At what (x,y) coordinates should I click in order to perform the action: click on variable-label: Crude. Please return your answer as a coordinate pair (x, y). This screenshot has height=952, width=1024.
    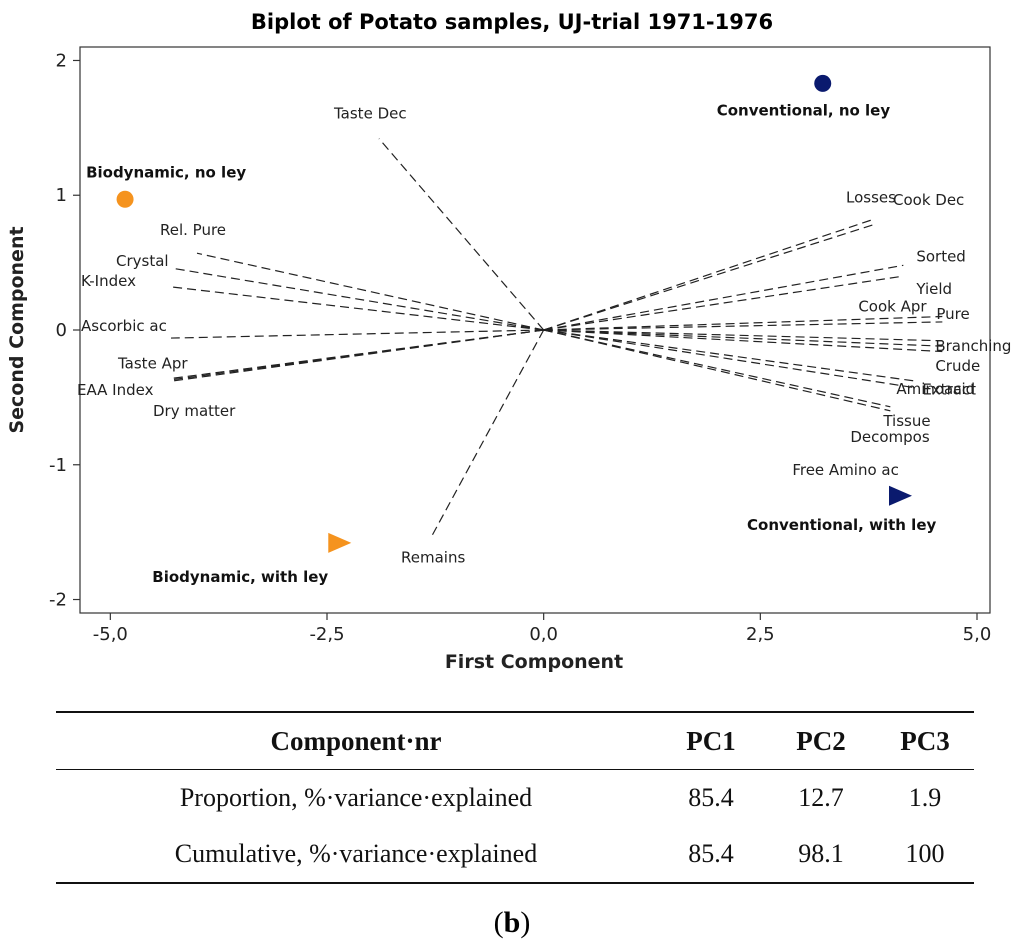
    Looking at the image, I should click on (957, 366).